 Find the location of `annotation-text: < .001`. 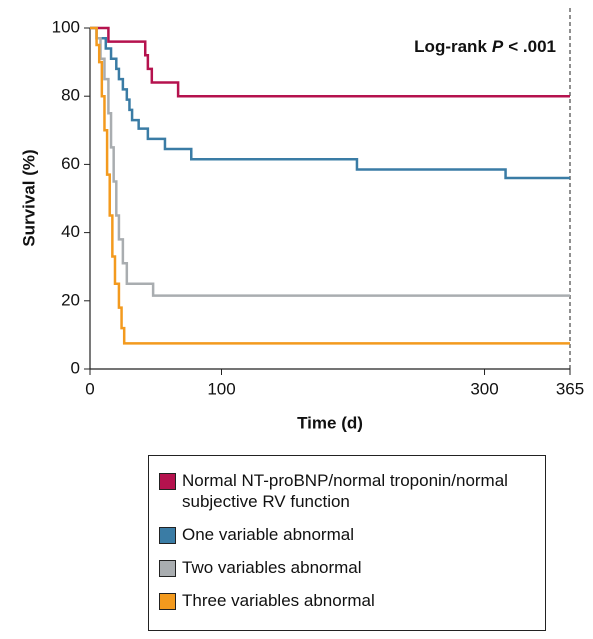

annotation-text: < .001 is located at coordinates (532, 46).